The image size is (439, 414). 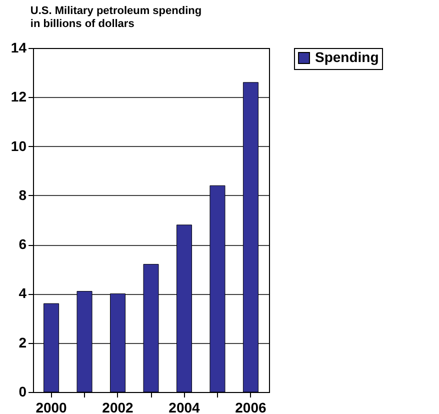 I want to click on y-tick-label: 8, so click(x=22, y=194).